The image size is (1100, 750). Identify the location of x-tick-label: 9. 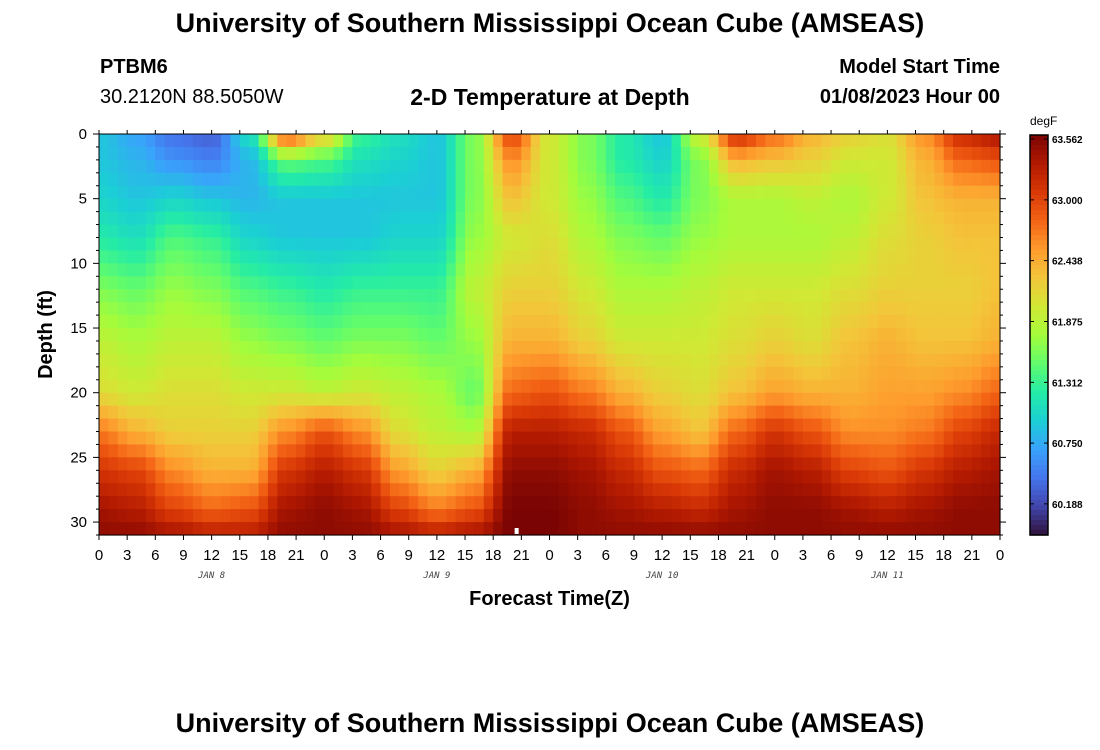
(183, 555).